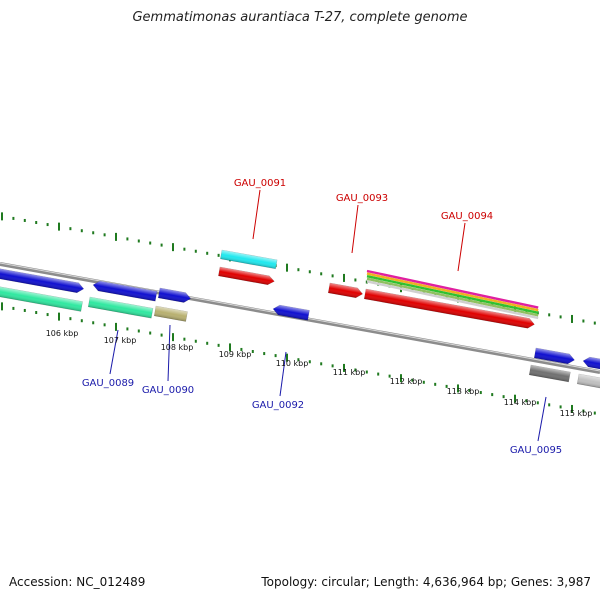  I want to click on kbp-label-115: 115 kbp, so click(576, 413).